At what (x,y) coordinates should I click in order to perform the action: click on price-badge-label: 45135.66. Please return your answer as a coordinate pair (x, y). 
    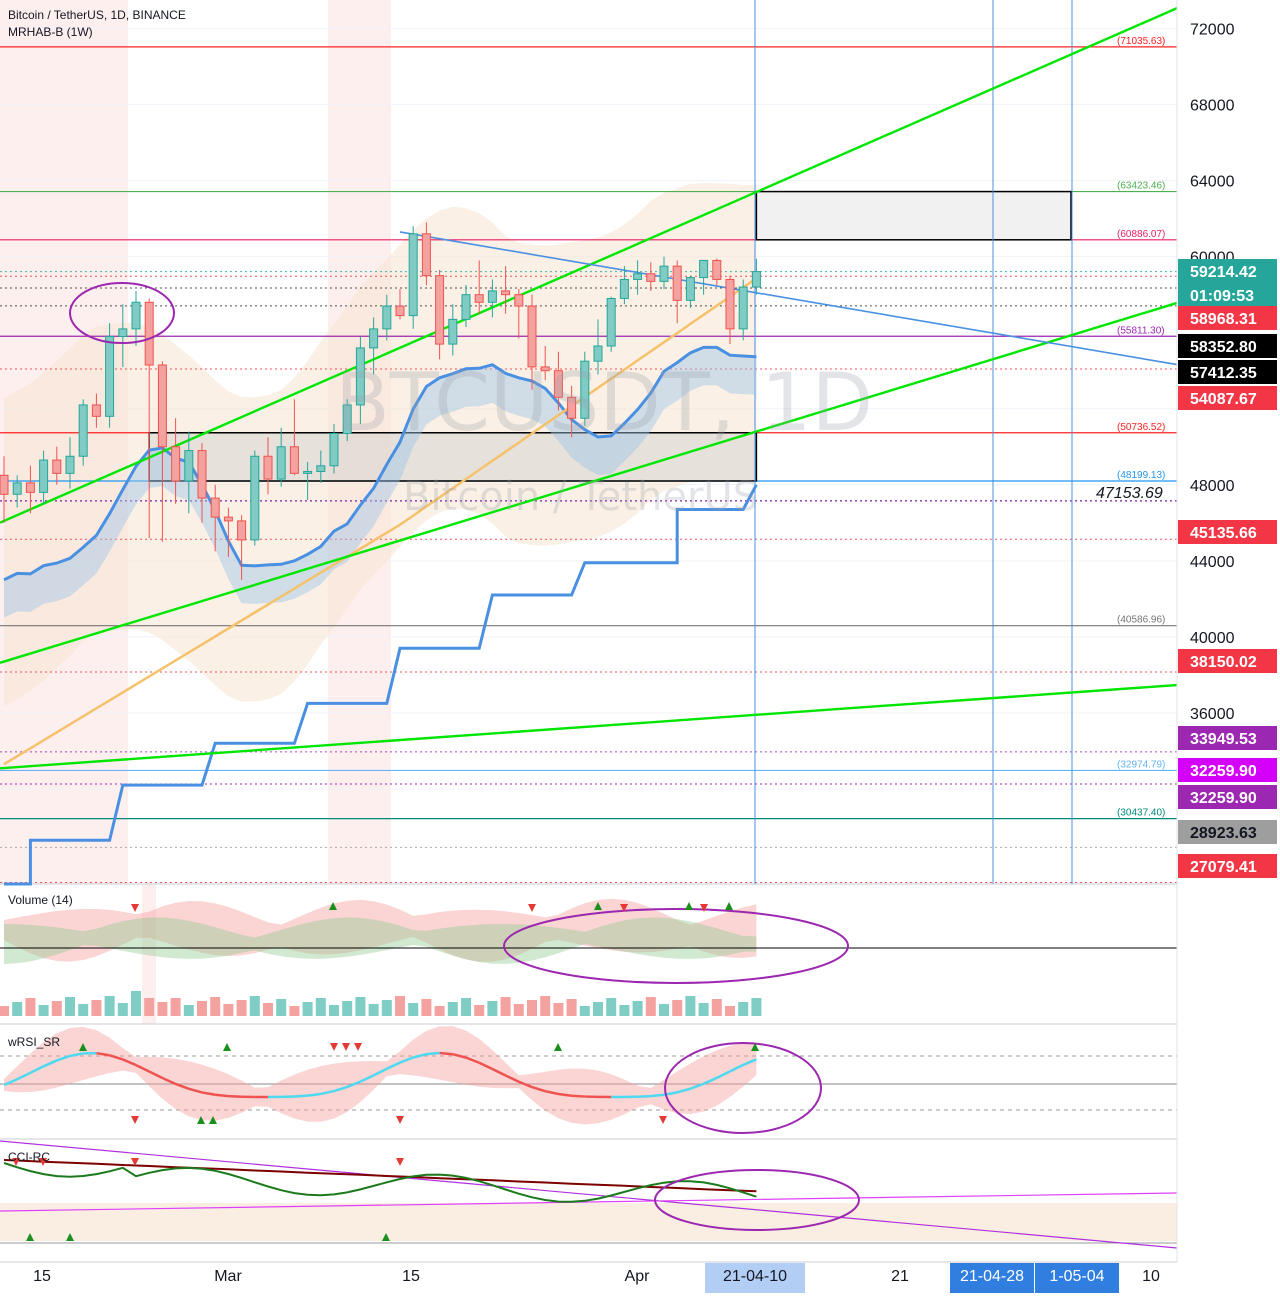
    Looking at the image, I should click on (1223, 533).